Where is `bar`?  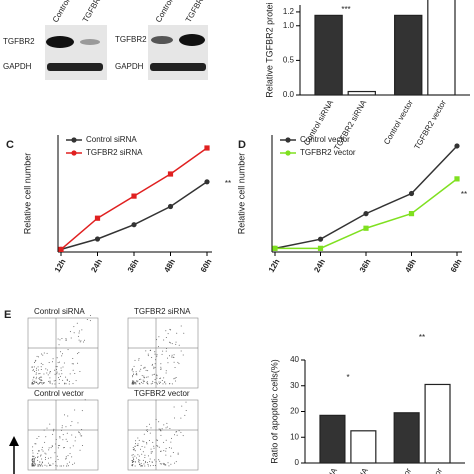 bar is located at coordinates (408, 55).